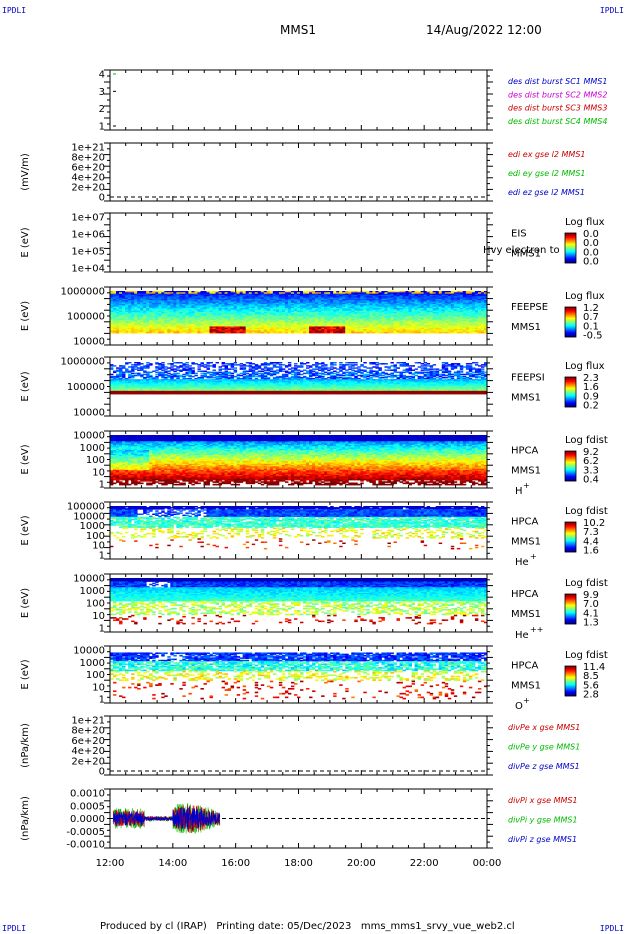 Image resolution: width=630 pixels, height=934 pixels. What do you see at coordinates (591, 262) in the screenshot?
I see `colorbar-tick-label: 0.0` at bounding box center [591, 262].